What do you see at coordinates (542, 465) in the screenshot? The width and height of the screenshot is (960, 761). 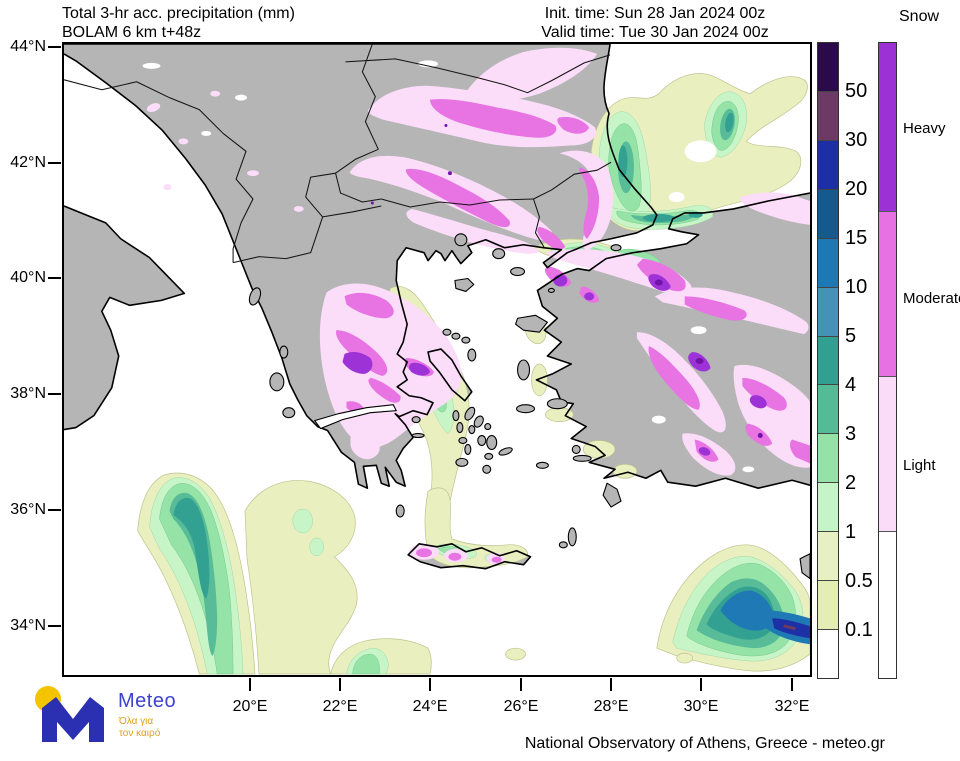 I see `island-astypalea` at bounding box center [542, 465].